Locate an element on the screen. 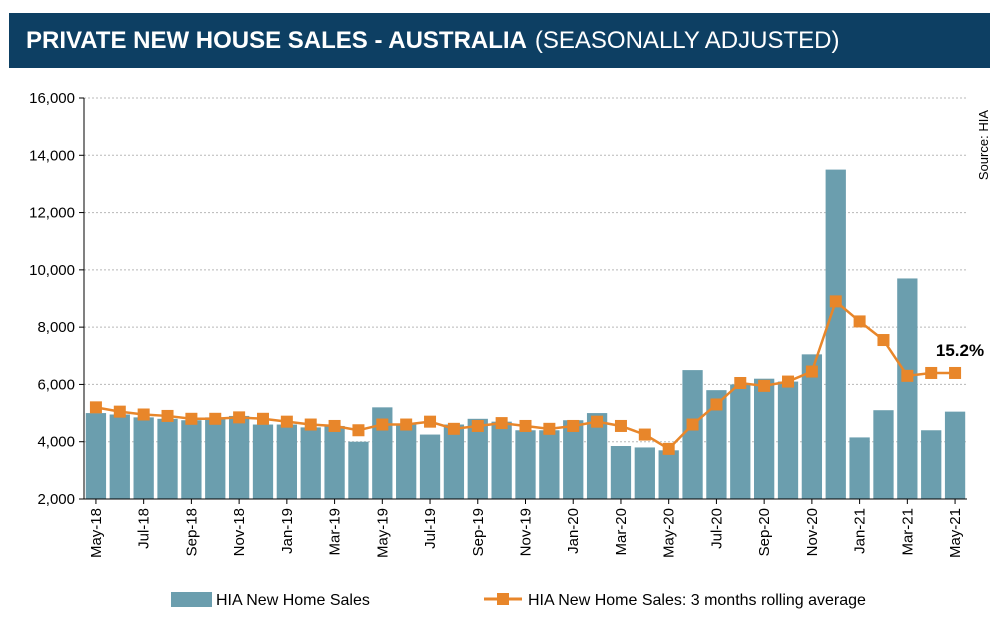 This screenshot has height=624, width=1001. legend-line-marker is located at coordinates (503, 599).